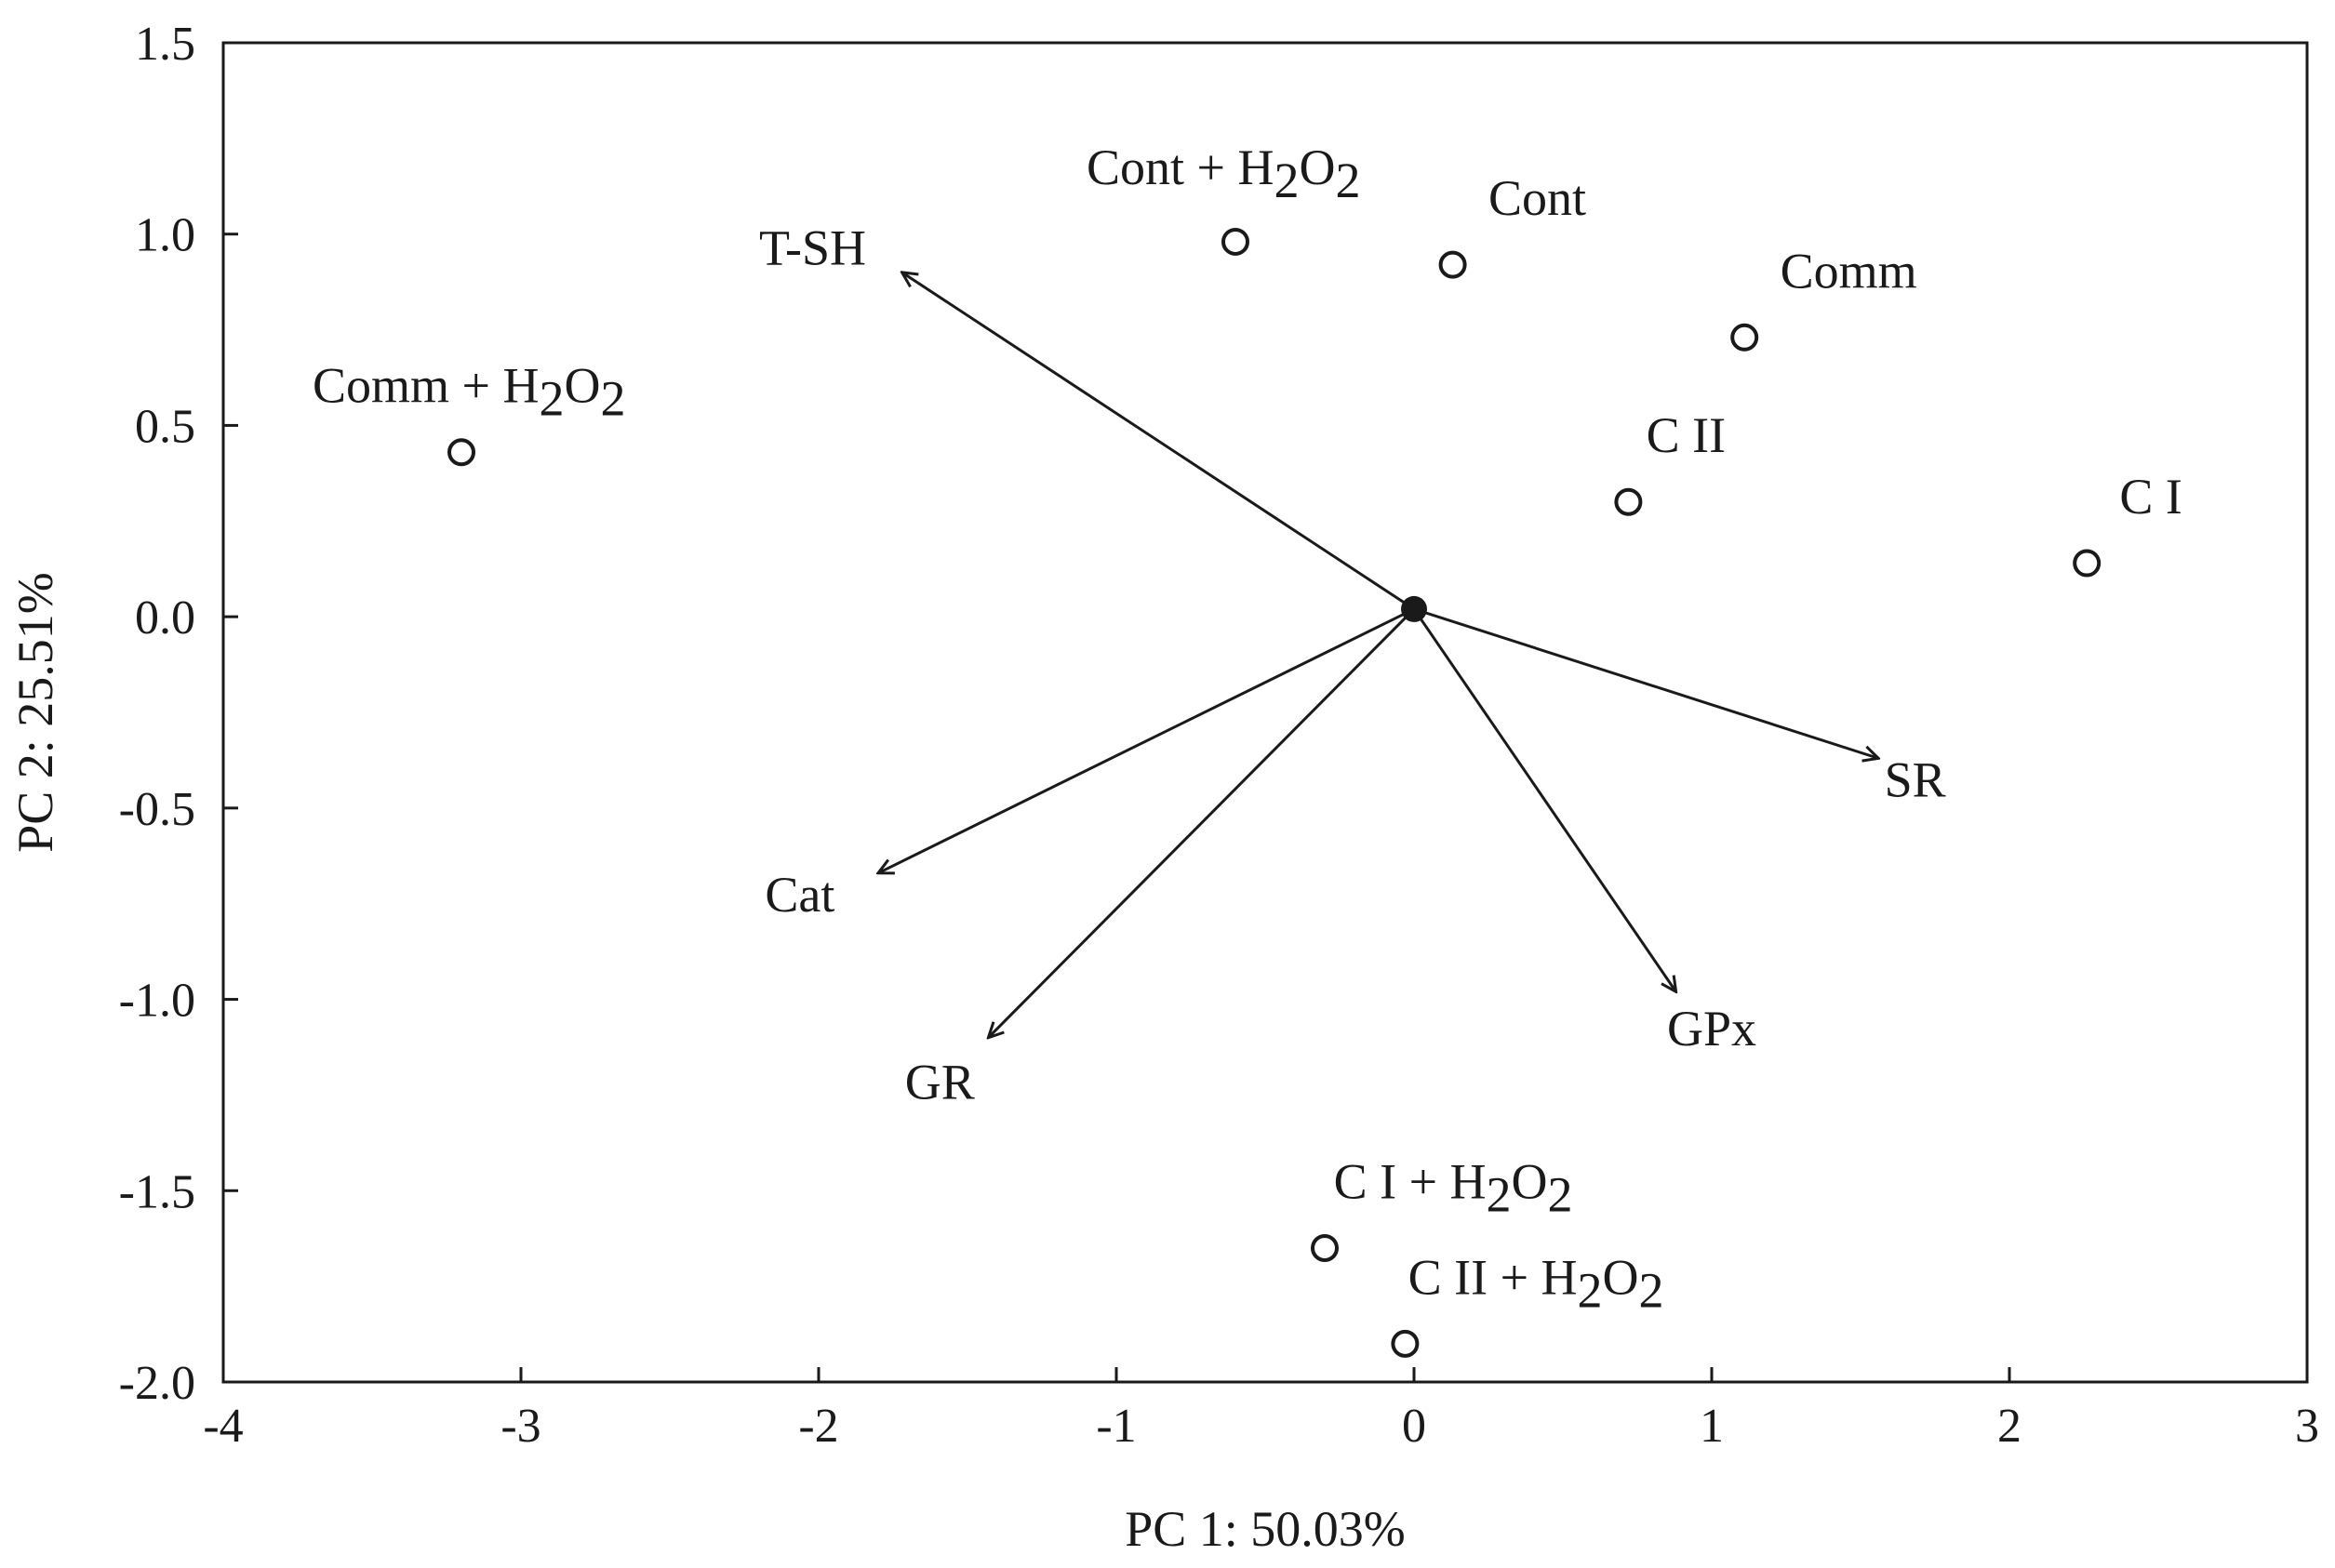 This screenshot has height=1568, width=2335. What do you see at coordinates (1235, 242) in the screenshot?
I see `score-point-cont-h2o2` at bounding box center [1235, 242].